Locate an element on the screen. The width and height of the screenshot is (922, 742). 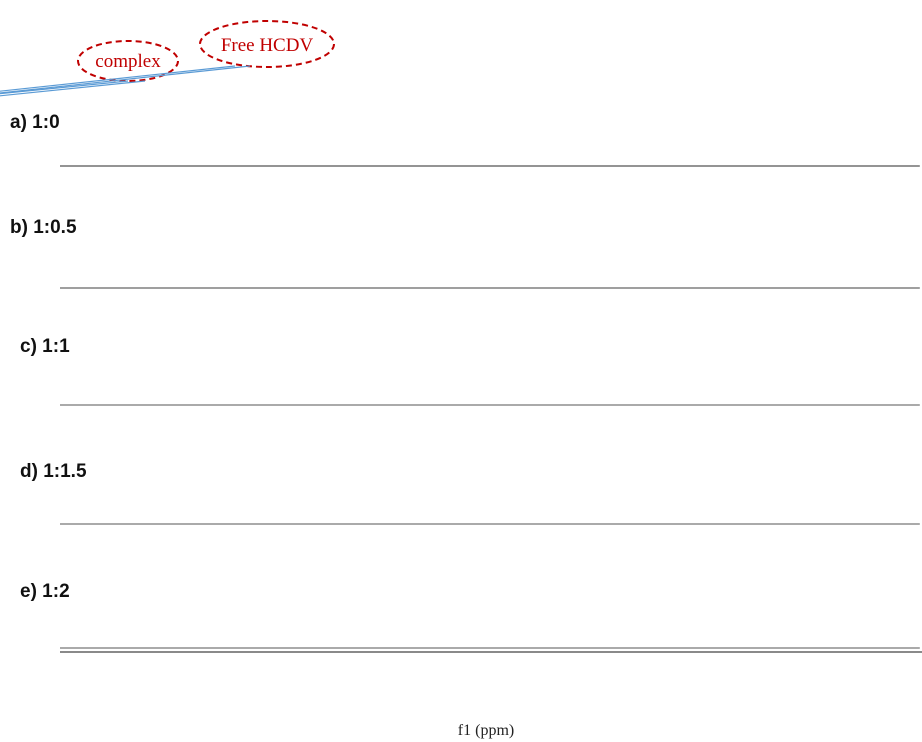
trace-label-e: e) 1:2 is located at coordinates (45, 591).